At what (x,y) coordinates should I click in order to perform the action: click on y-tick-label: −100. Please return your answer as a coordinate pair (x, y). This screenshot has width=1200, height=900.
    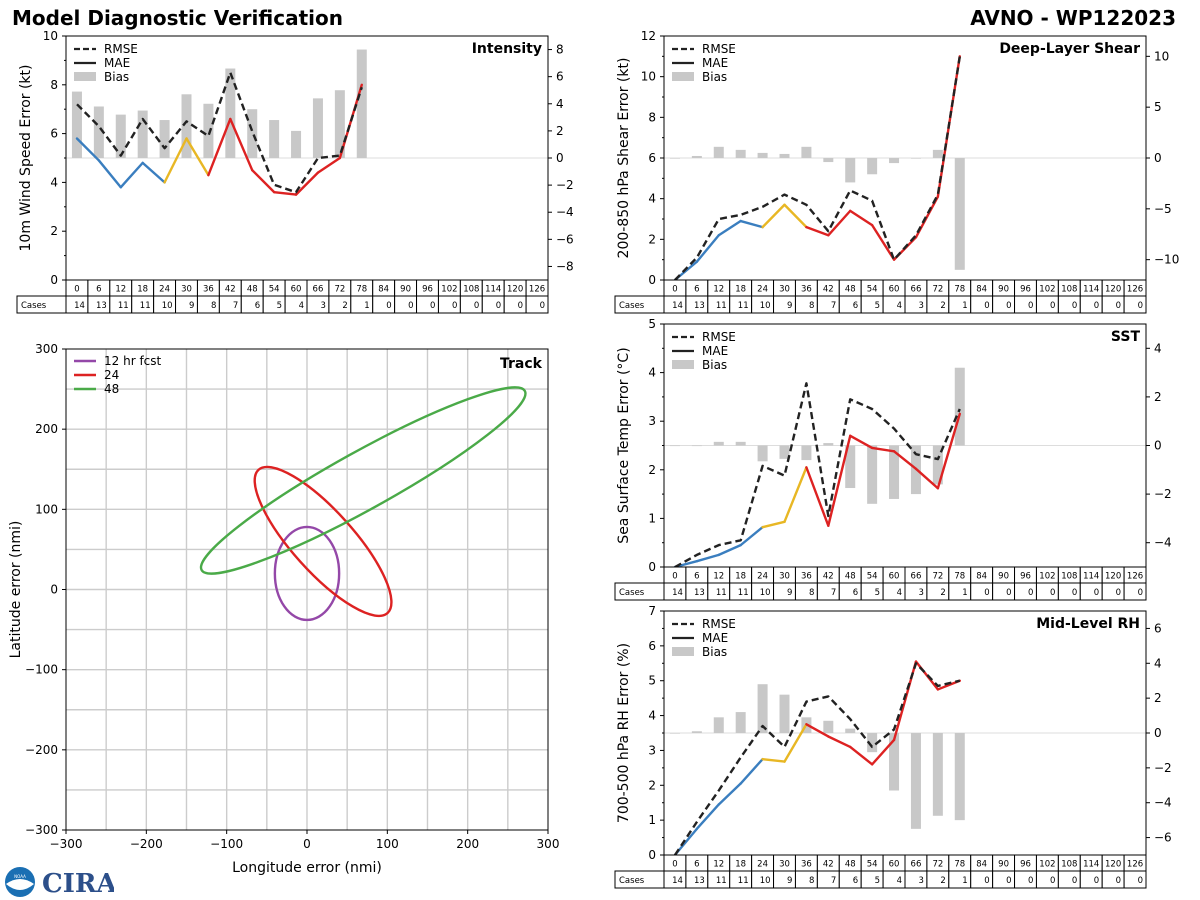
    Looking at the image, I should click on (41, 670).